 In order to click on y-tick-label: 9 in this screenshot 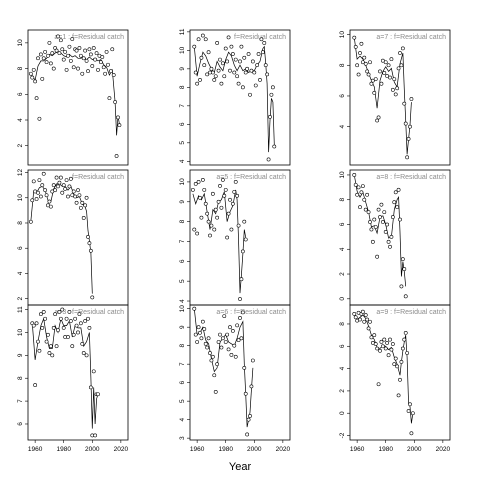, I will do `click(182, 202)`.